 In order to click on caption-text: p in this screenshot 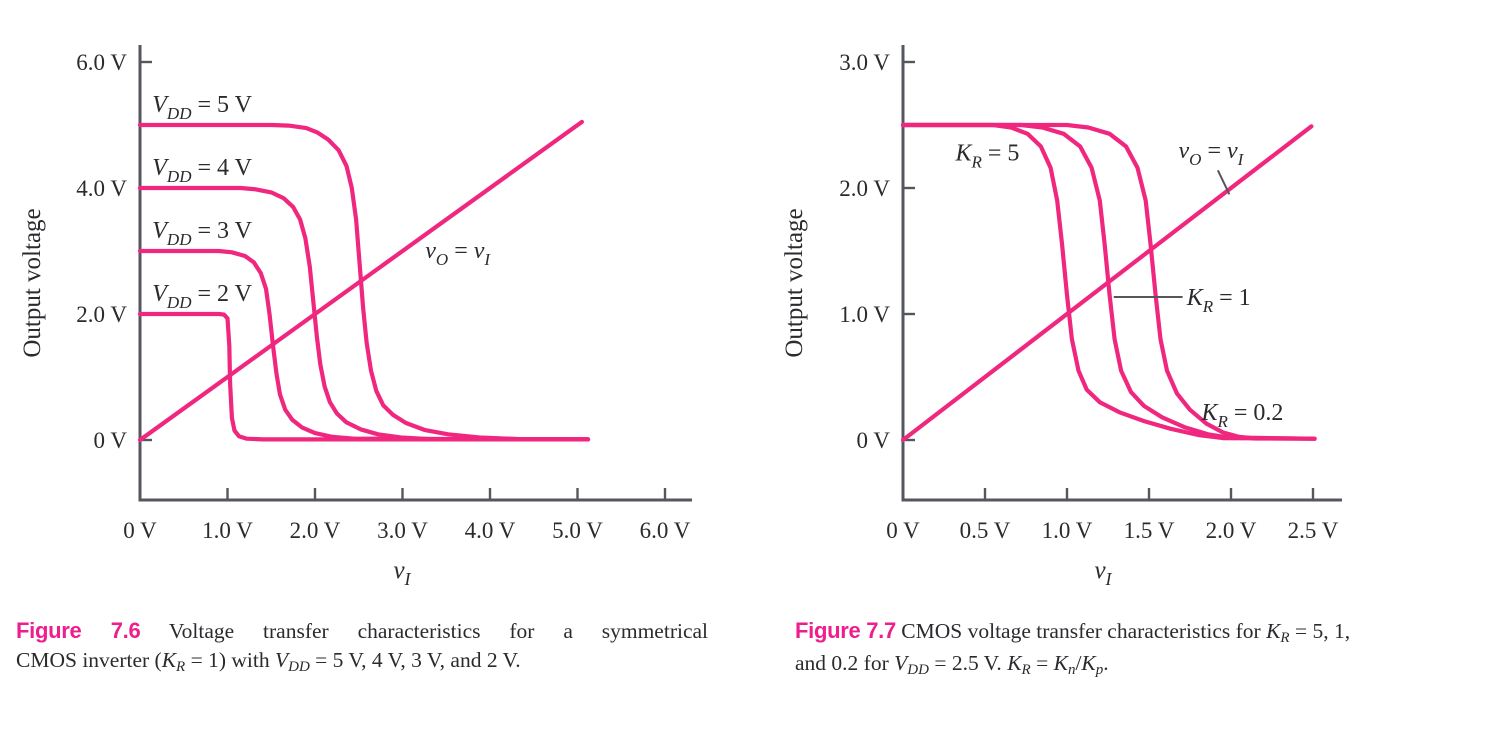, I will do `click(1099, 670)`.